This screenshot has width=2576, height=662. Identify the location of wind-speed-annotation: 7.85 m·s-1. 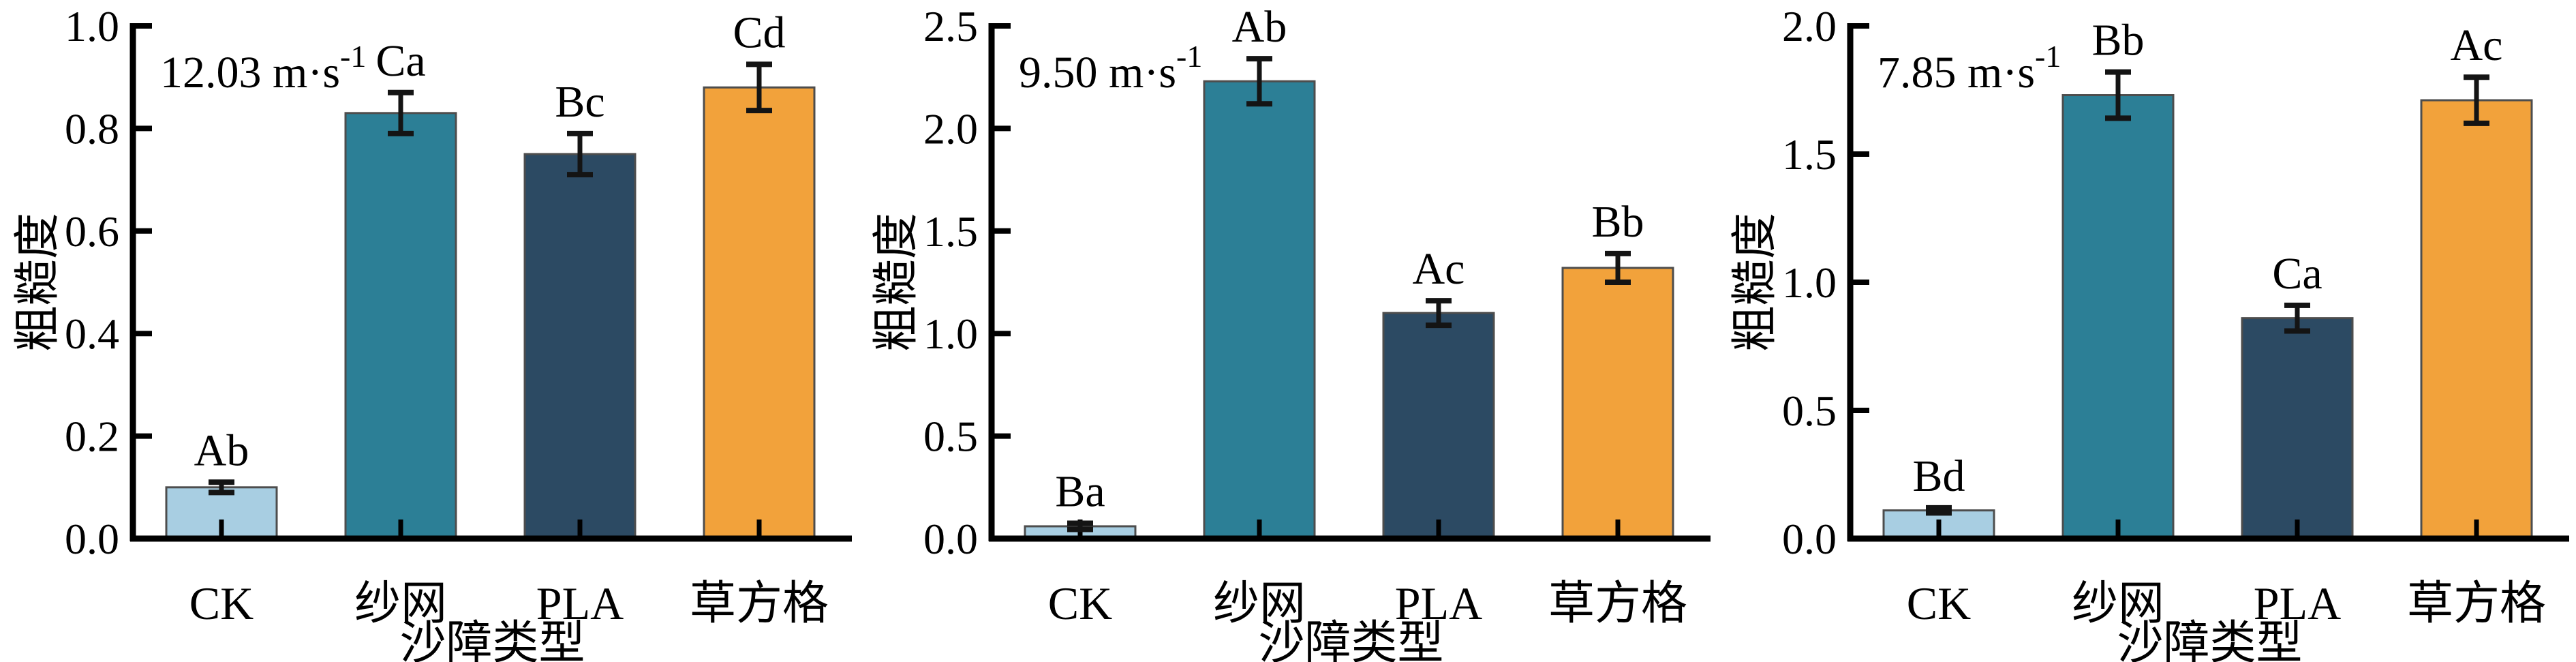
(1969, 68).